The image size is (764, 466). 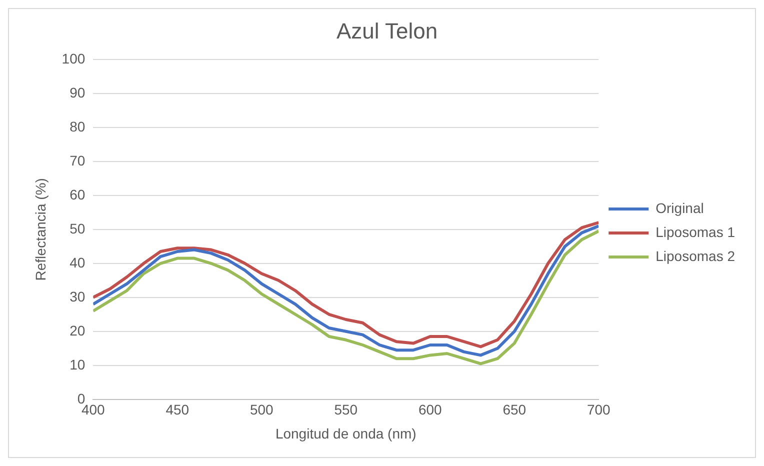 I want to click on y-tick-label: 30, so click(x=78, y=296).